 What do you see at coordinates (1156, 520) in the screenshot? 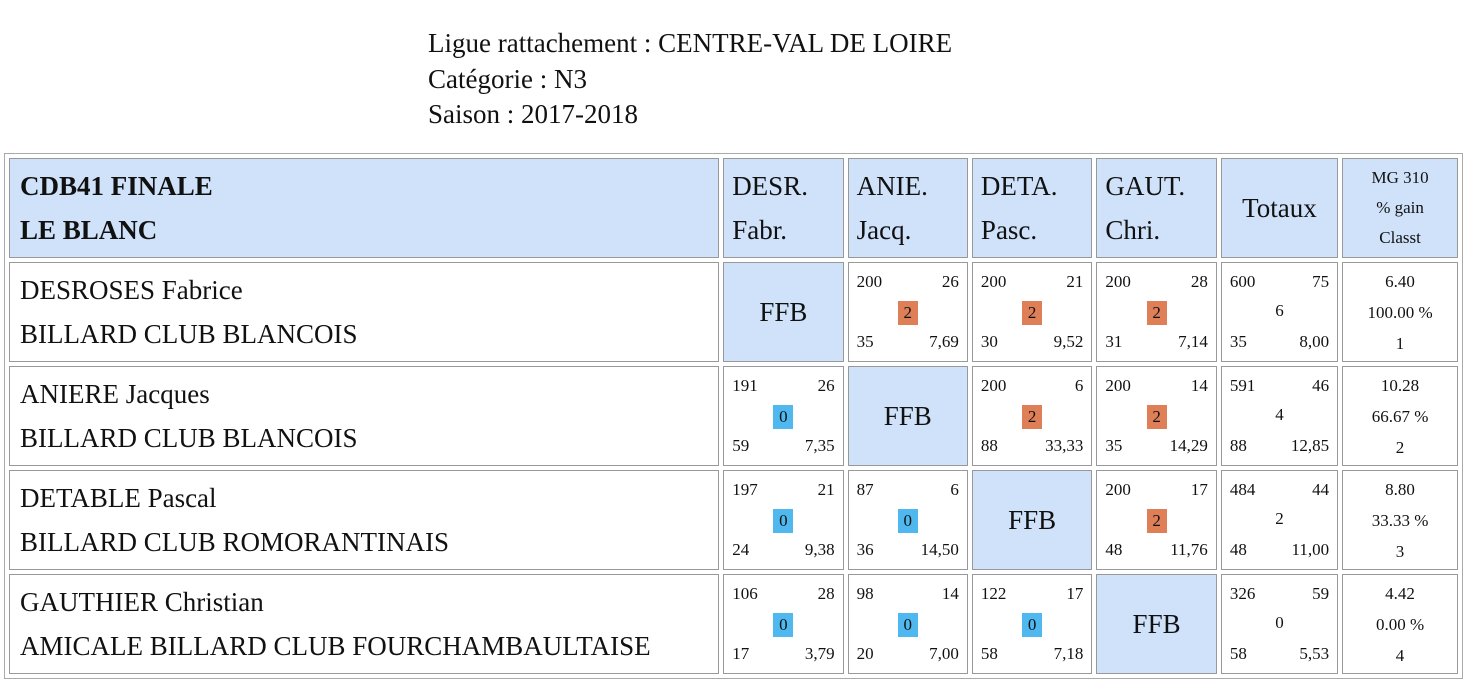
I see `match-cell: 200 17 2 48 11,76` at bounding box center [1156, 520].